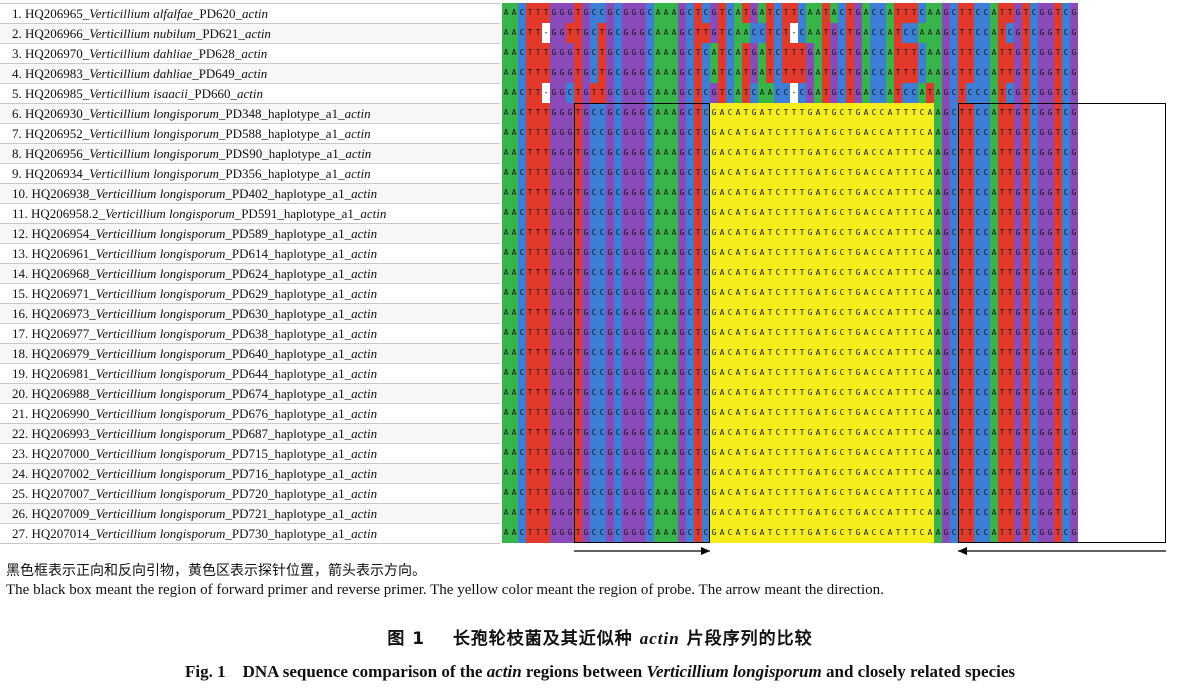 This screenshot has width=1200, height=694. What do you see at coordinates (141, 73) in the screenshot?
I see `species-name: Verticillium dahliae` at bounding box center [141, 73].